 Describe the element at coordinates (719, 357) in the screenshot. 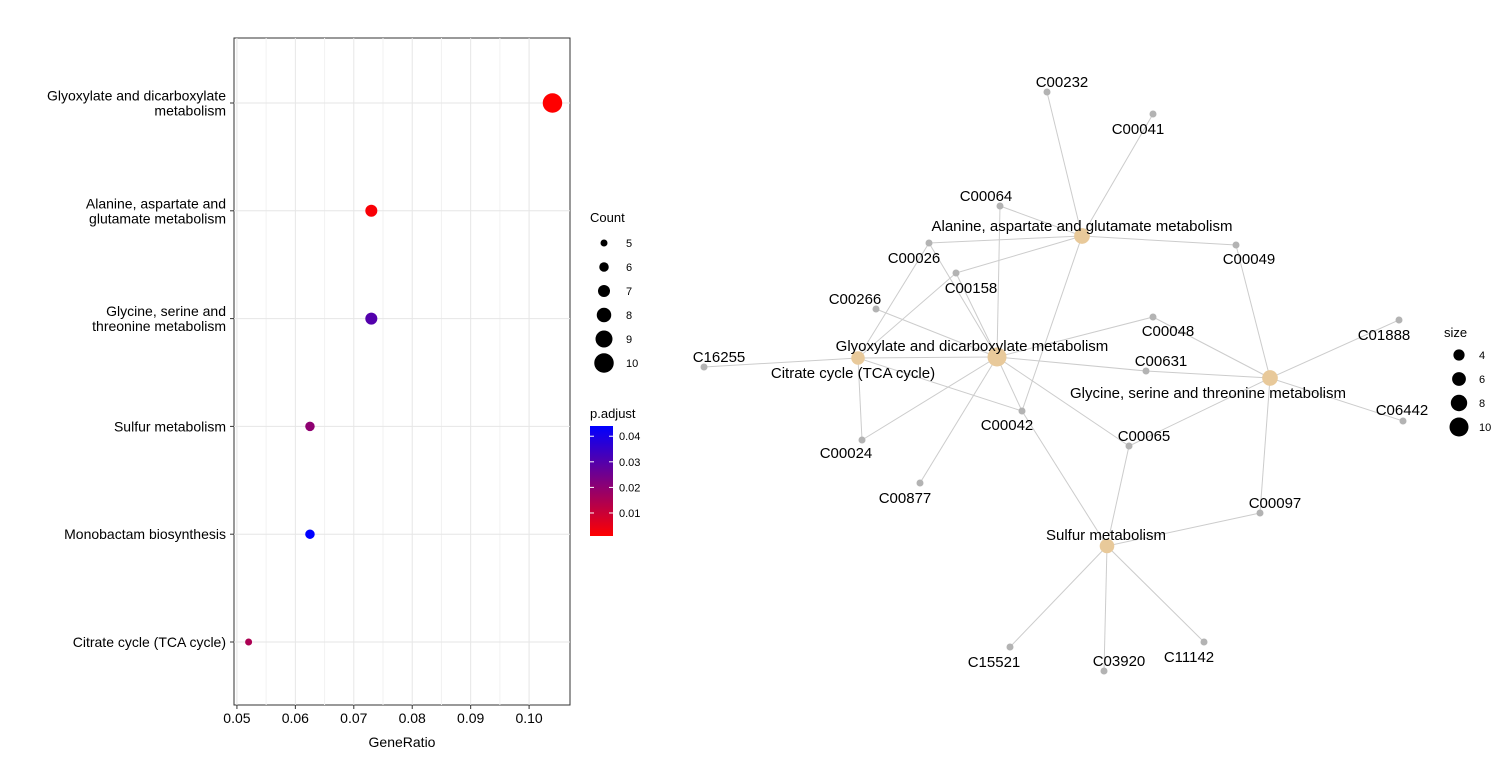

I see `gene-label: C16255` at that location.